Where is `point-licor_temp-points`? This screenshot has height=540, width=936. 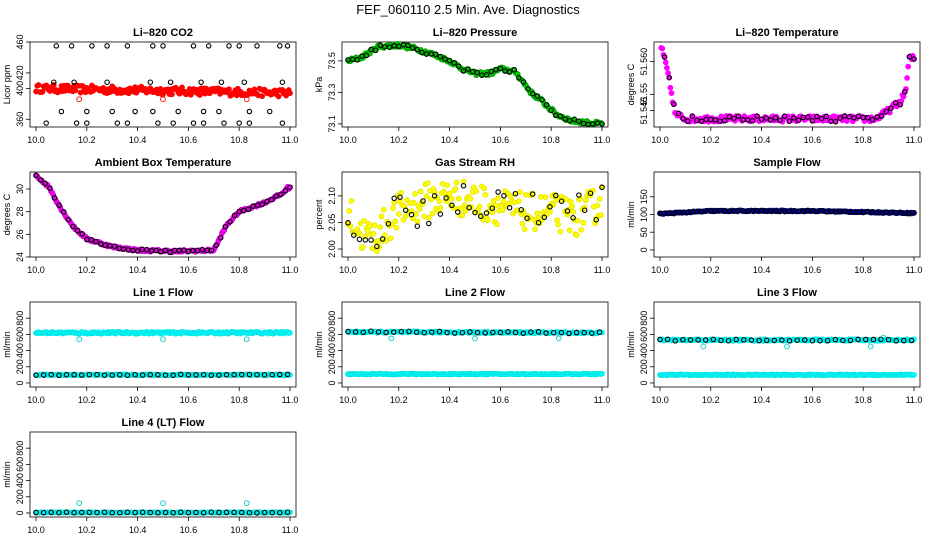
point-licor_temp-points is located at coordinates (907, 78).